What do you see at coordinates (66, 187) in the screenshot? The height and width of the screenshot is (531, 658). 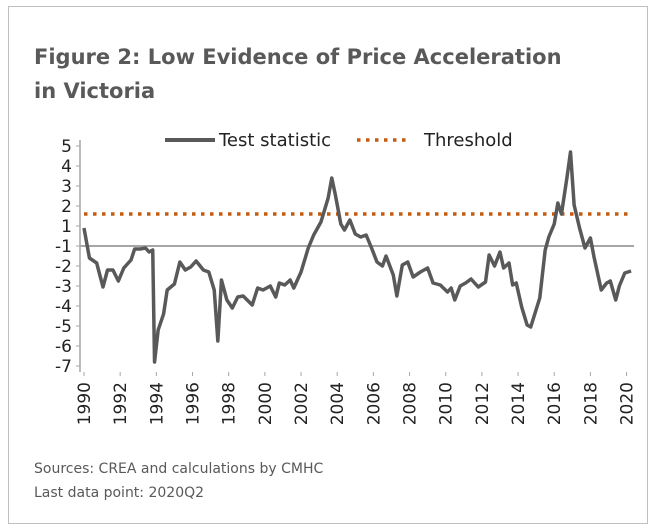 I see `y-tick-label: 3` at bounding box center [66, 187].